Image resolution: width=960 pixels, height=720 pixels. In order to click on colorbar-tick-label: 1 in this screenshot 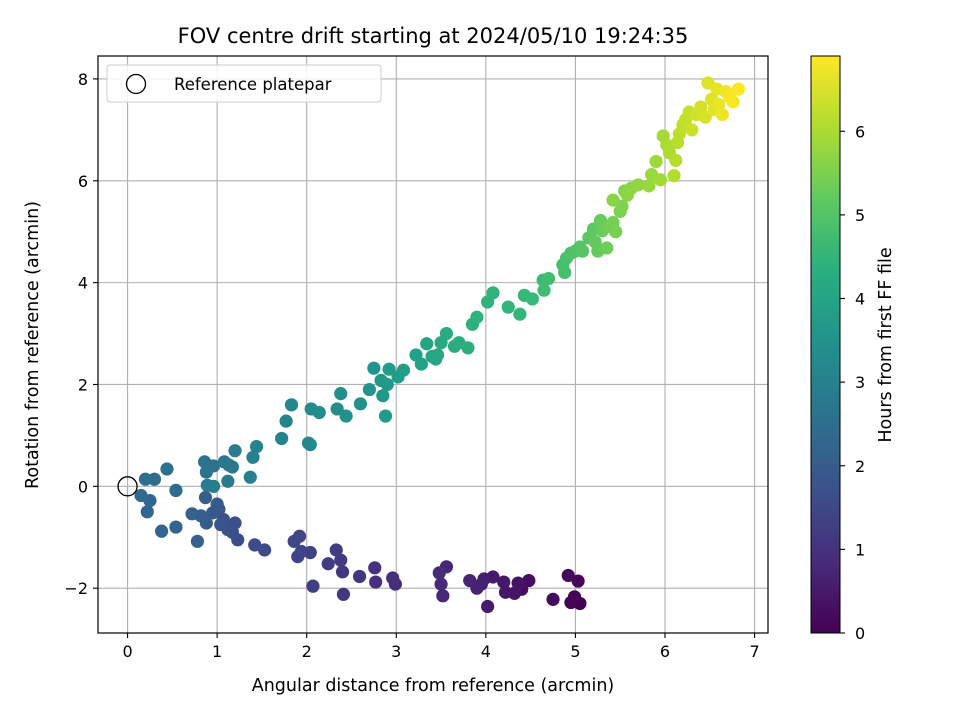, I will do `click(860, 549)`.